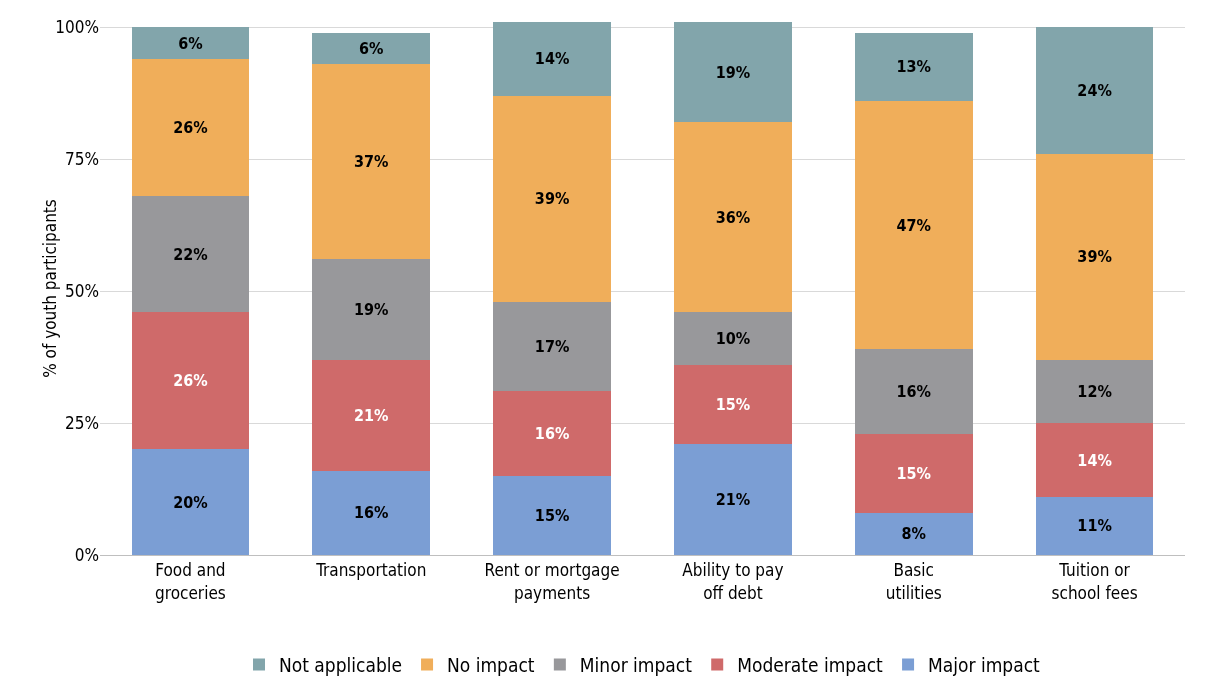  I want to click on data-label: 13%, so click(913, 67).